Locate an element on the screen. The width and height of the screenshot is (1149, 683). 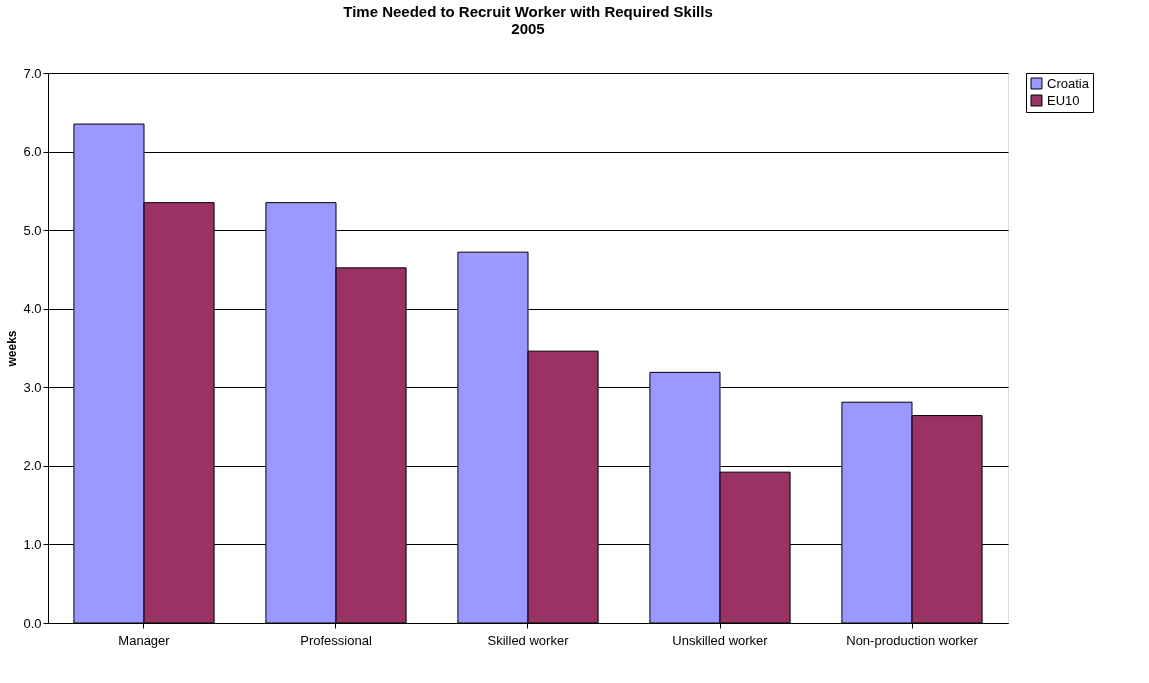
chart-title: Time Needed to Recruit Worker with Required Skills is located at coordinates (528, 11).